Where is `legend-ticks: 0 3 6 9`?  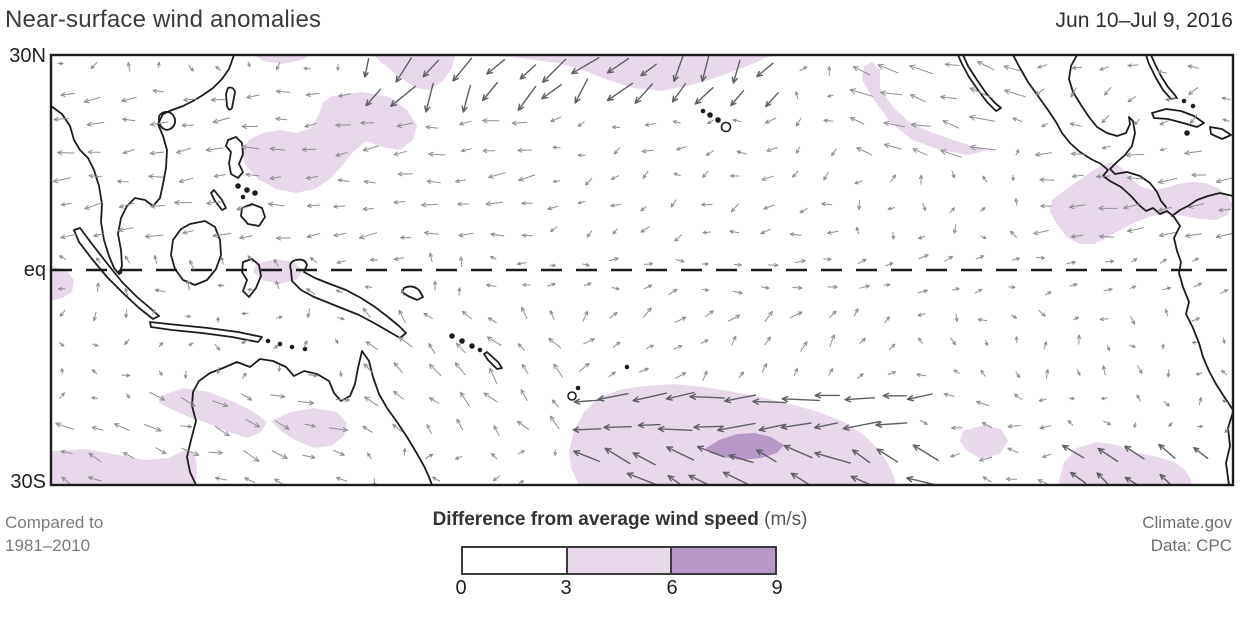
legend-ticks: 0 3 6 9 is located at coordinates (618, 589).